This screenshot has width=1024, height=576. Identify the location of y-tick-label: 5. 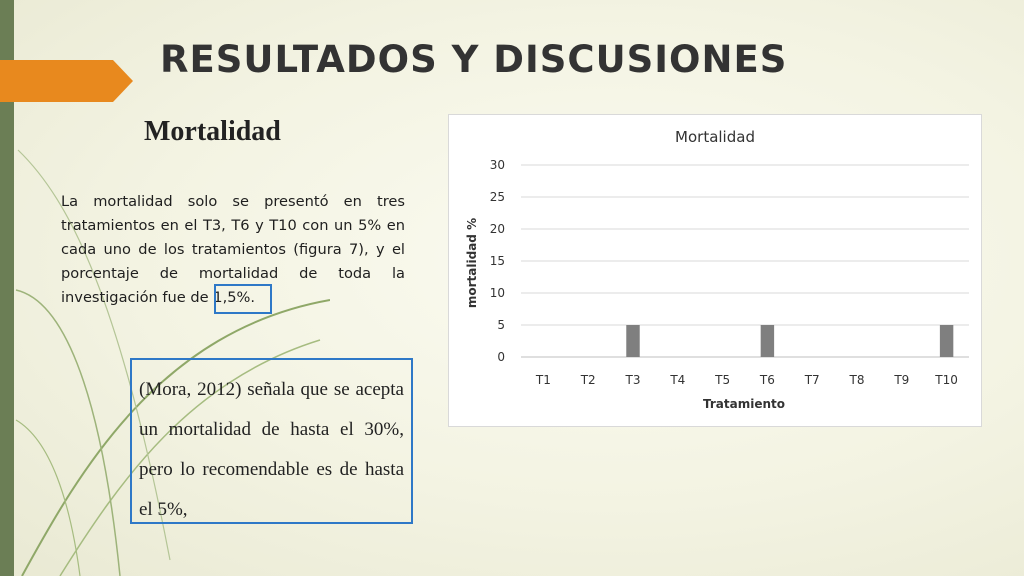
(501, 325).